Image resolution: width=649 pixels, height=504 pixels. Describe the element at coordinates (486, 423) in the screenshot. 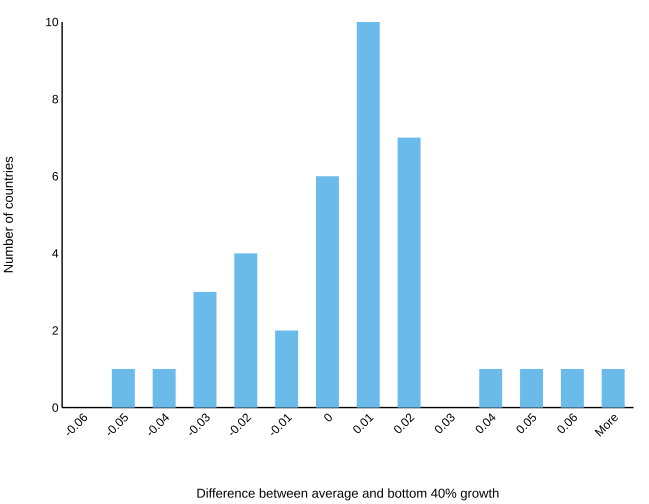

I see `x-tick-label: 0.04` at that location.